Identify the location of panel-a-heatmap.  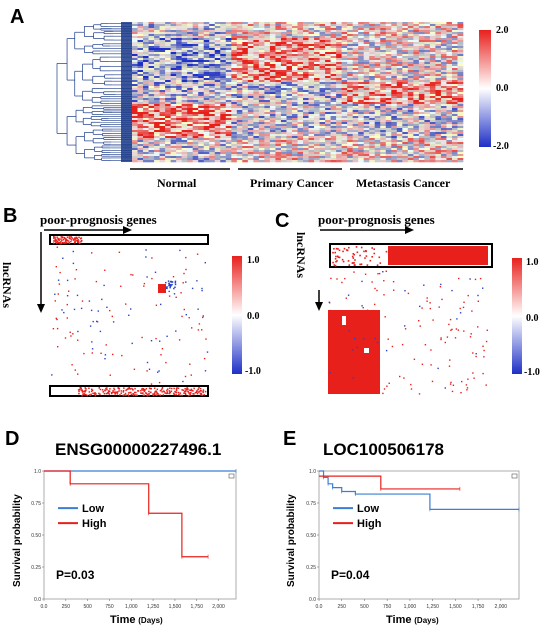
(298, 92).